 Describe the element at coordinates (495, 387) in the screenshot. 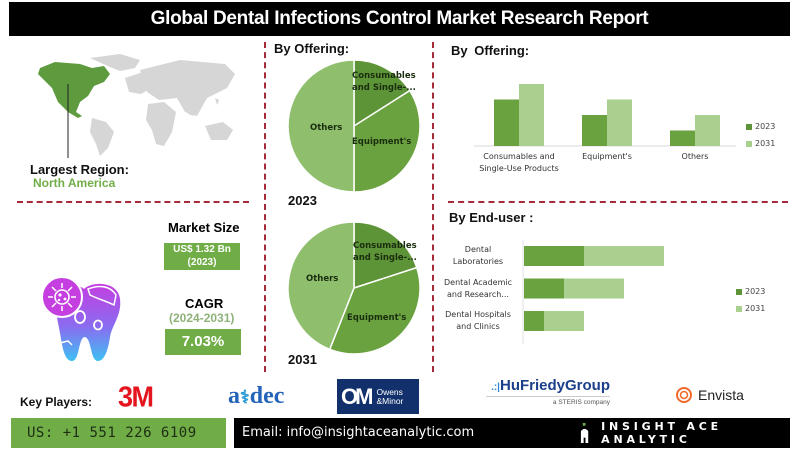

I see `hufriedy-dots-icon: .:|` at that location.